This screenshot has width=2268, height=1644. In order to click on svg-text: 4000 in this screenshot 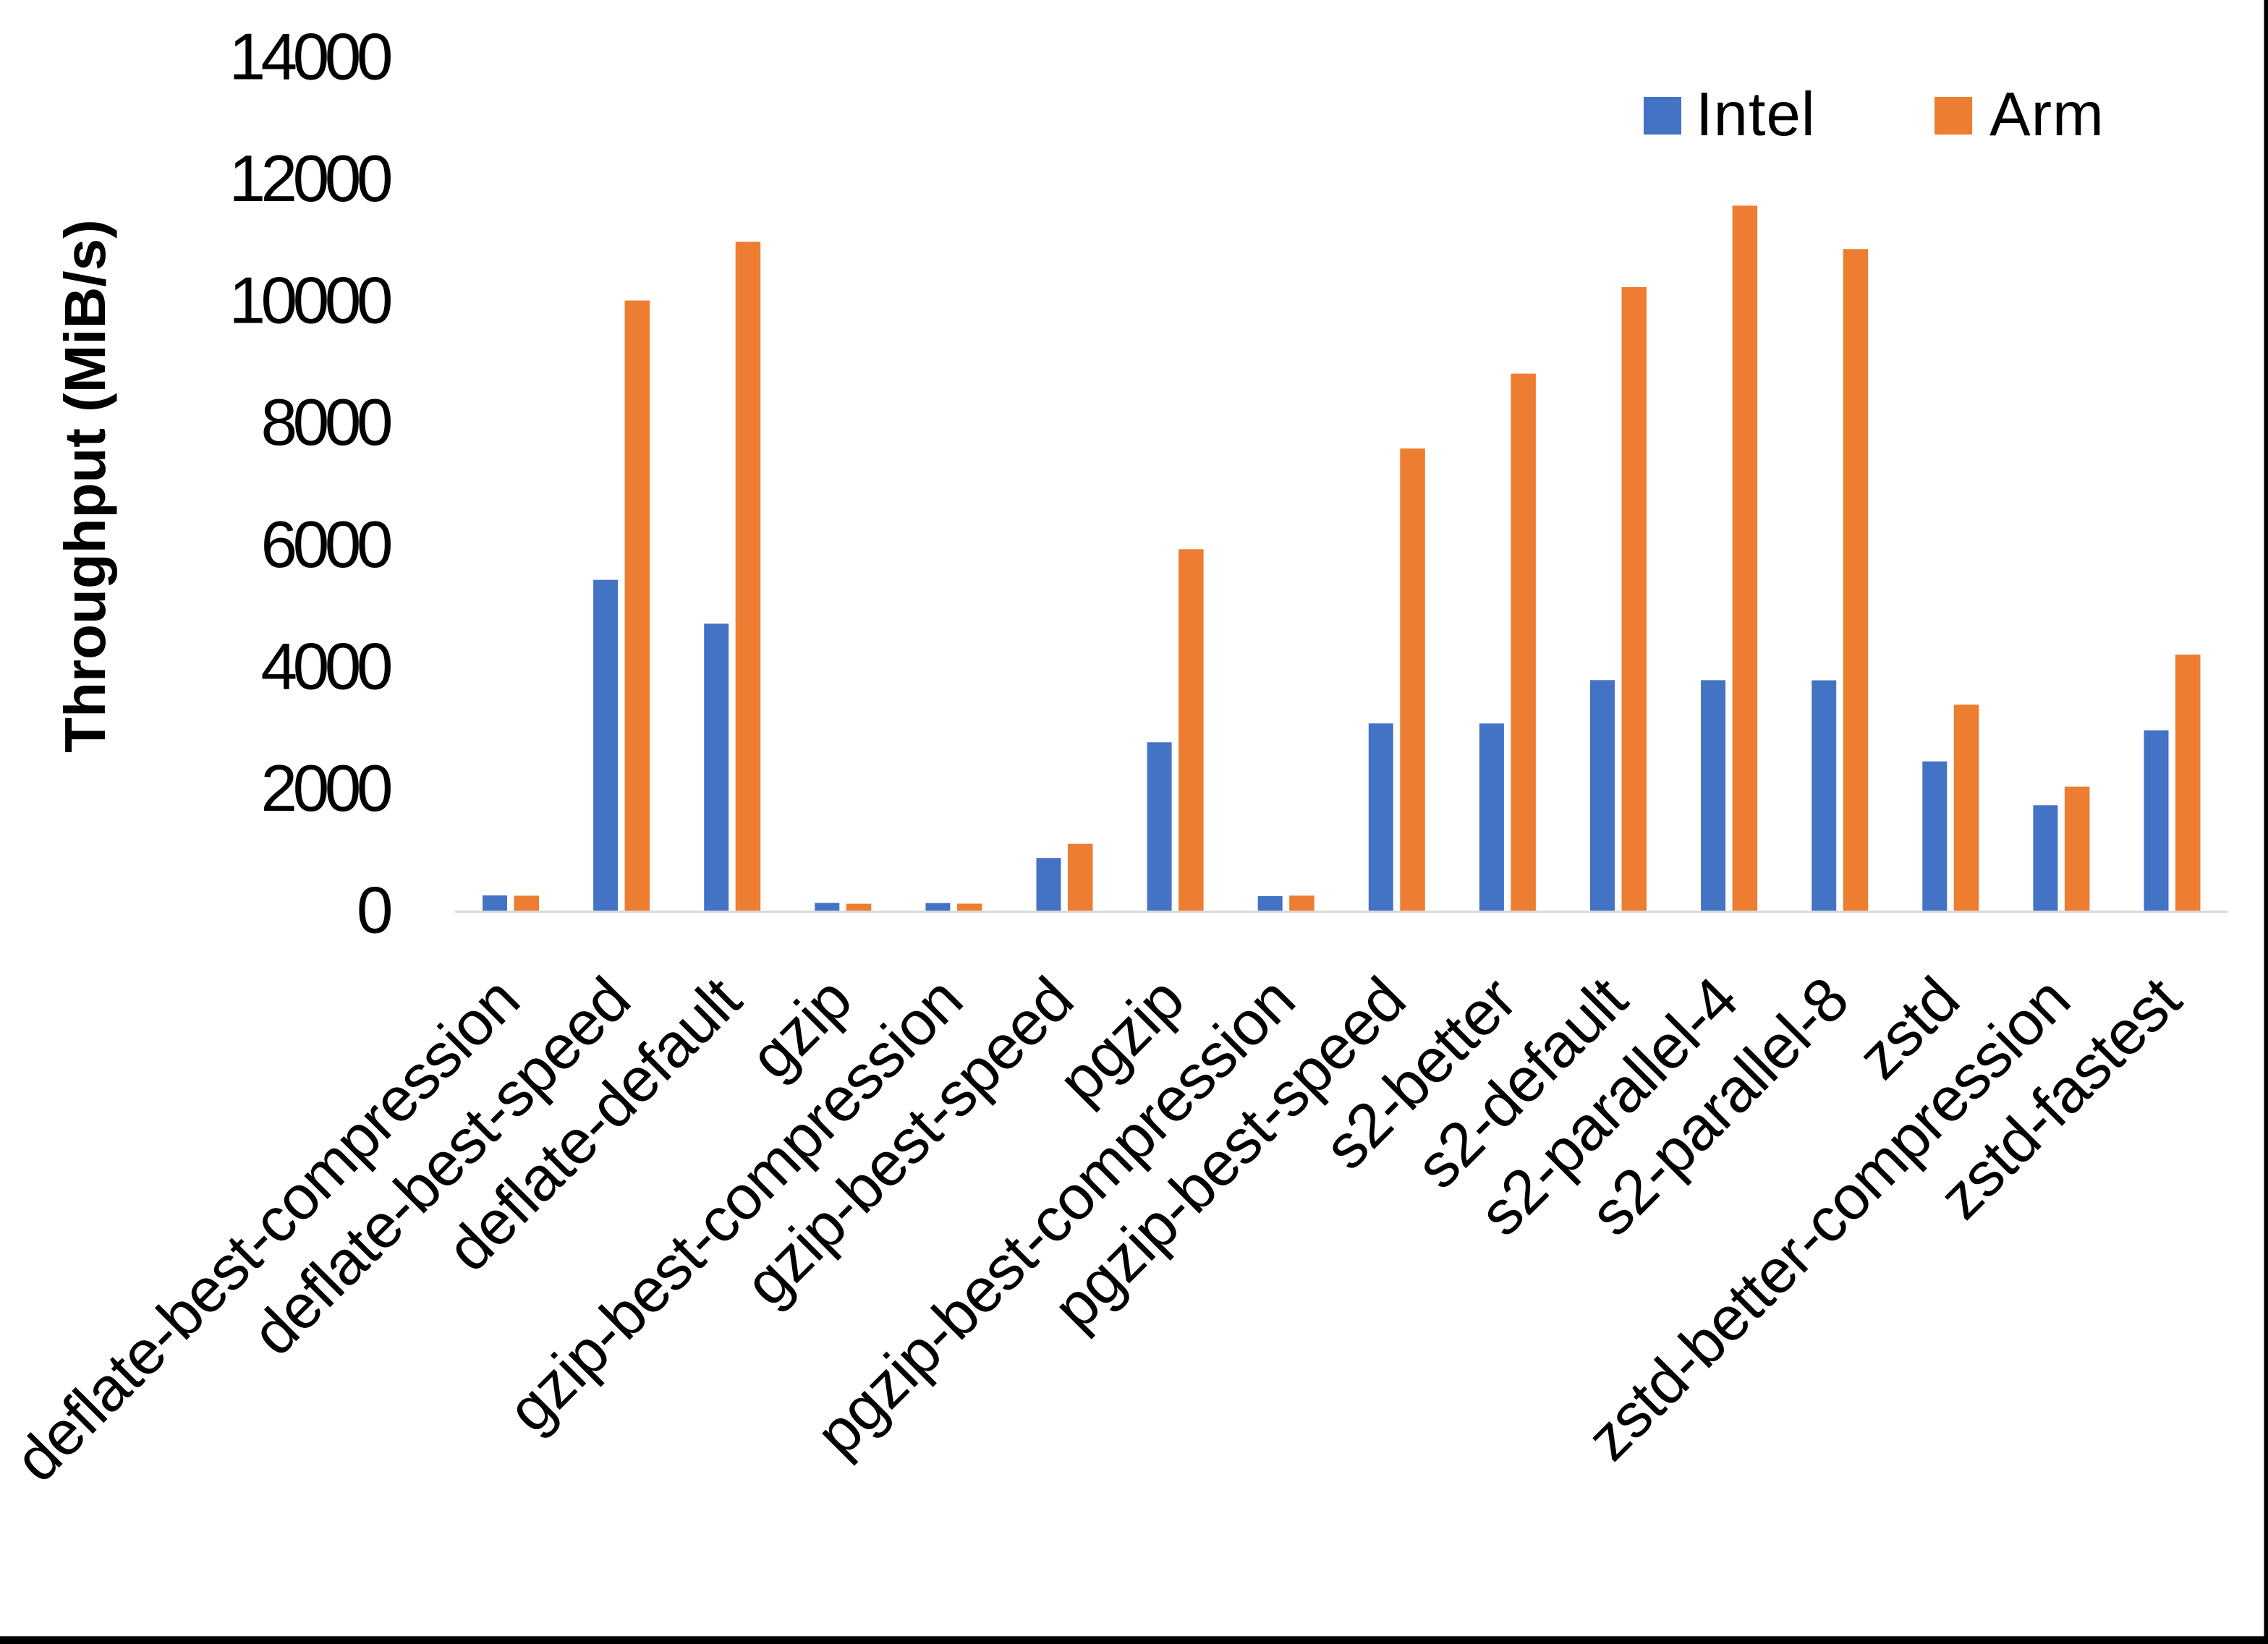, I will do `click(326, 666)`.